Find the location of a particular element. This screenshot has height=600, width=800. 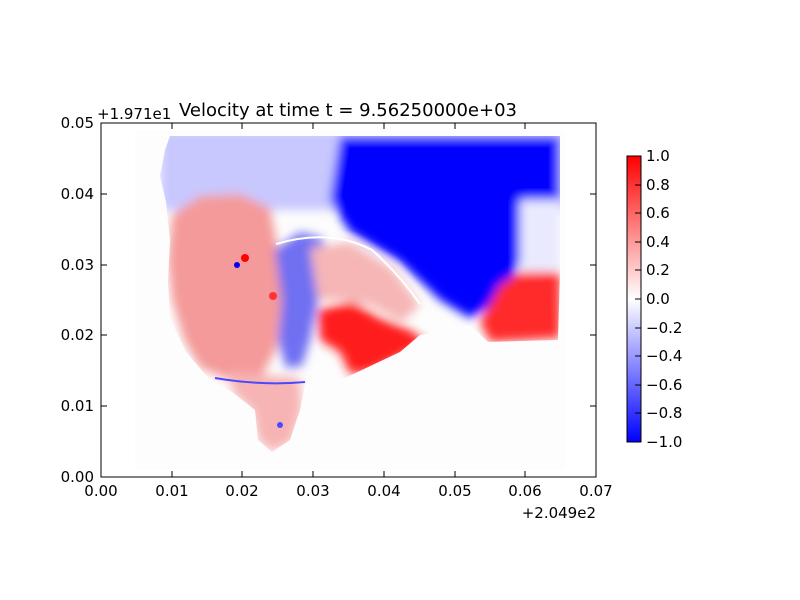

y-tick: 0.02 is located at coordinates (328, 335).